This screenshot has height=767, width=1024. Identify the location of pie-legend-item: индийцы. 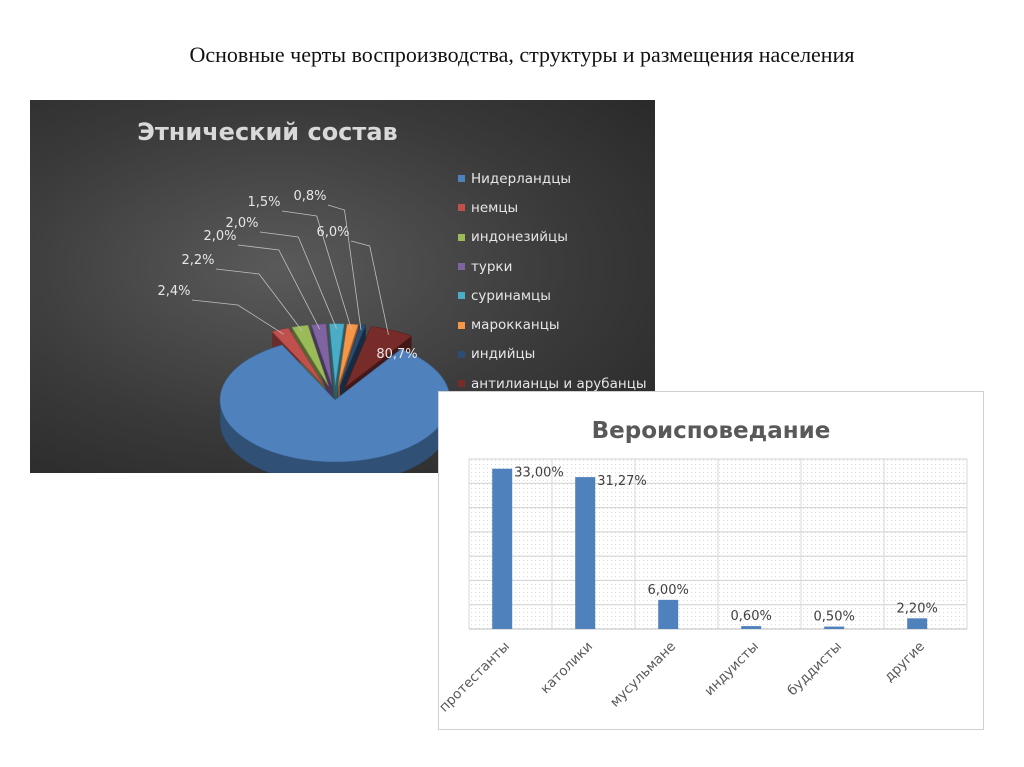
(552, 354).